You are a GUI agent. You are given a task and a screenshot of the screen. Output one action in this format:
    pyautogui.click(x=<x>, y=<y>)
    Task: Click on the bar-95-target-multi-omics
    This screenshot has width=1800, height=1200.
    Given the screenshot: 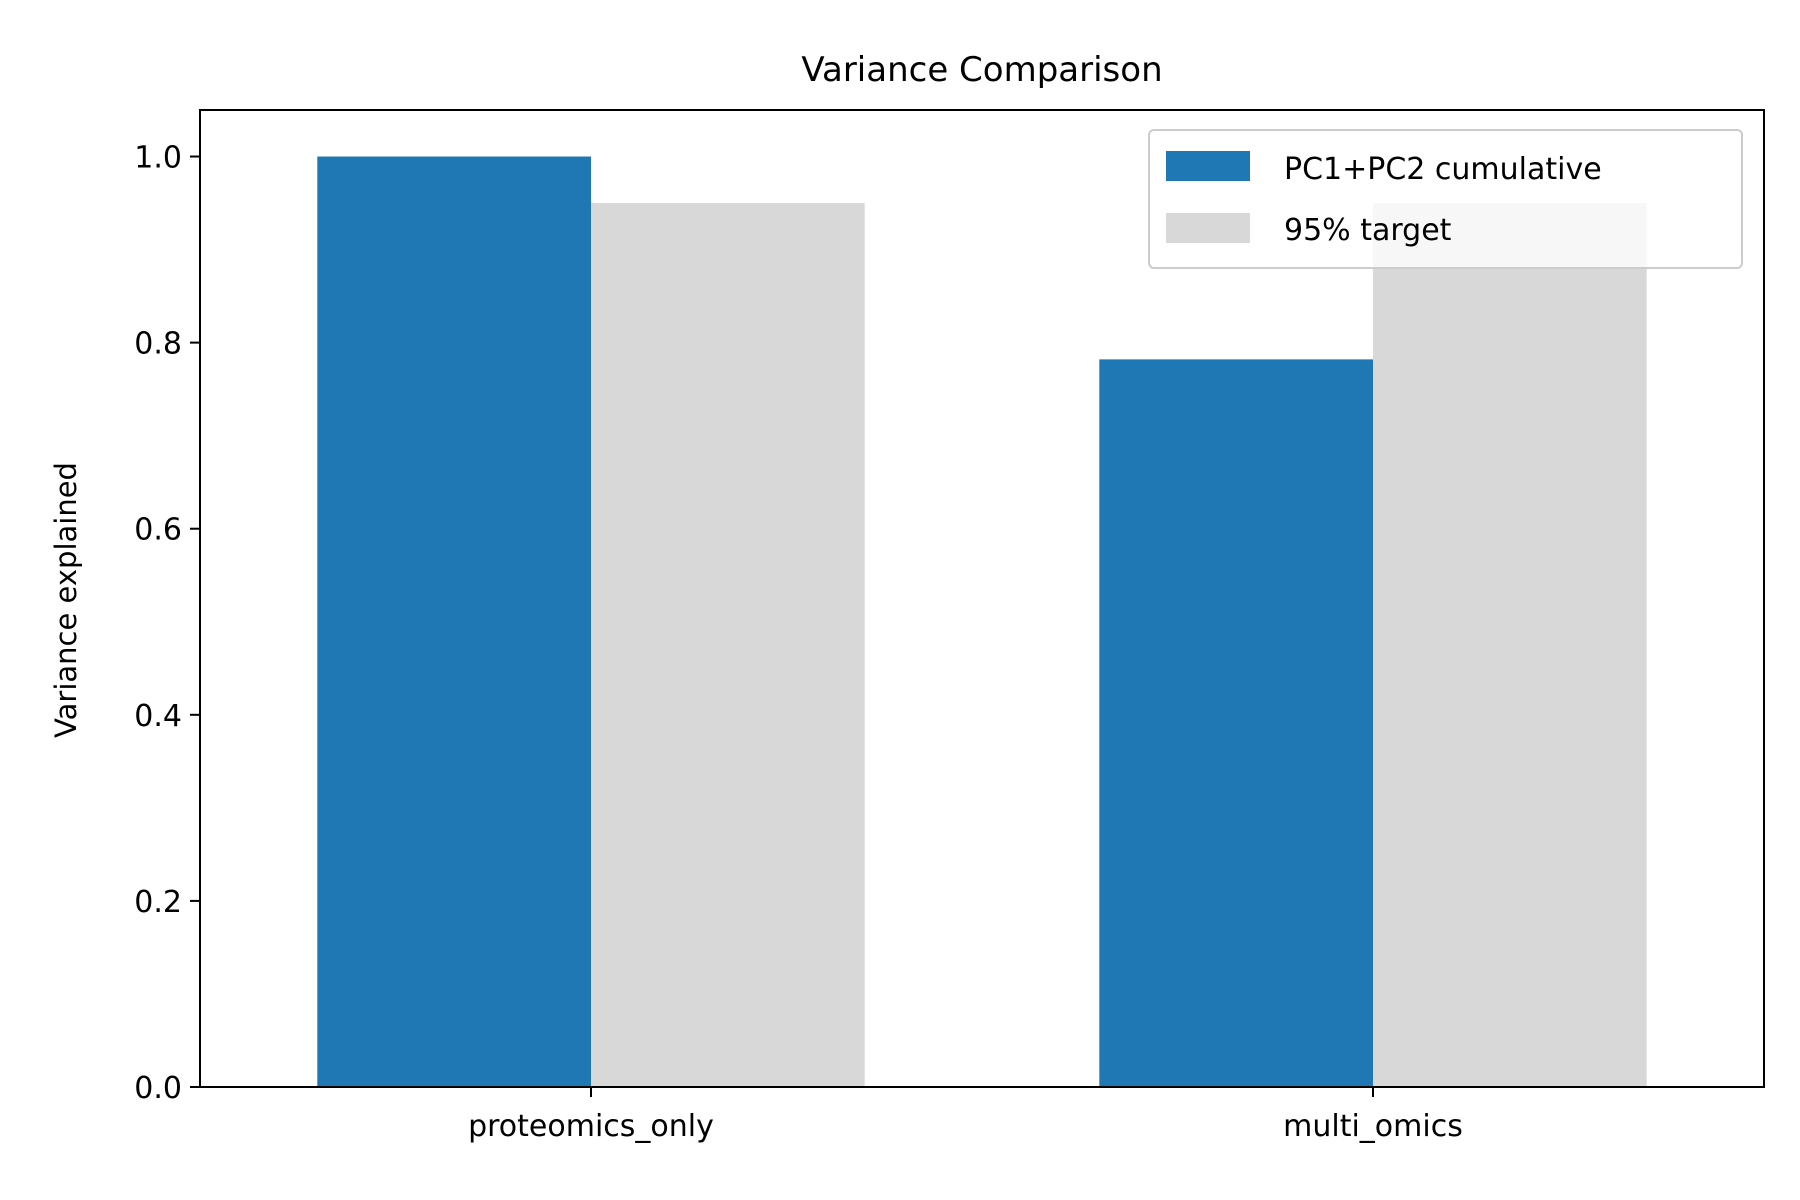 What is the action you would take?
    pyautogui.click(x=1510, y=645)
    